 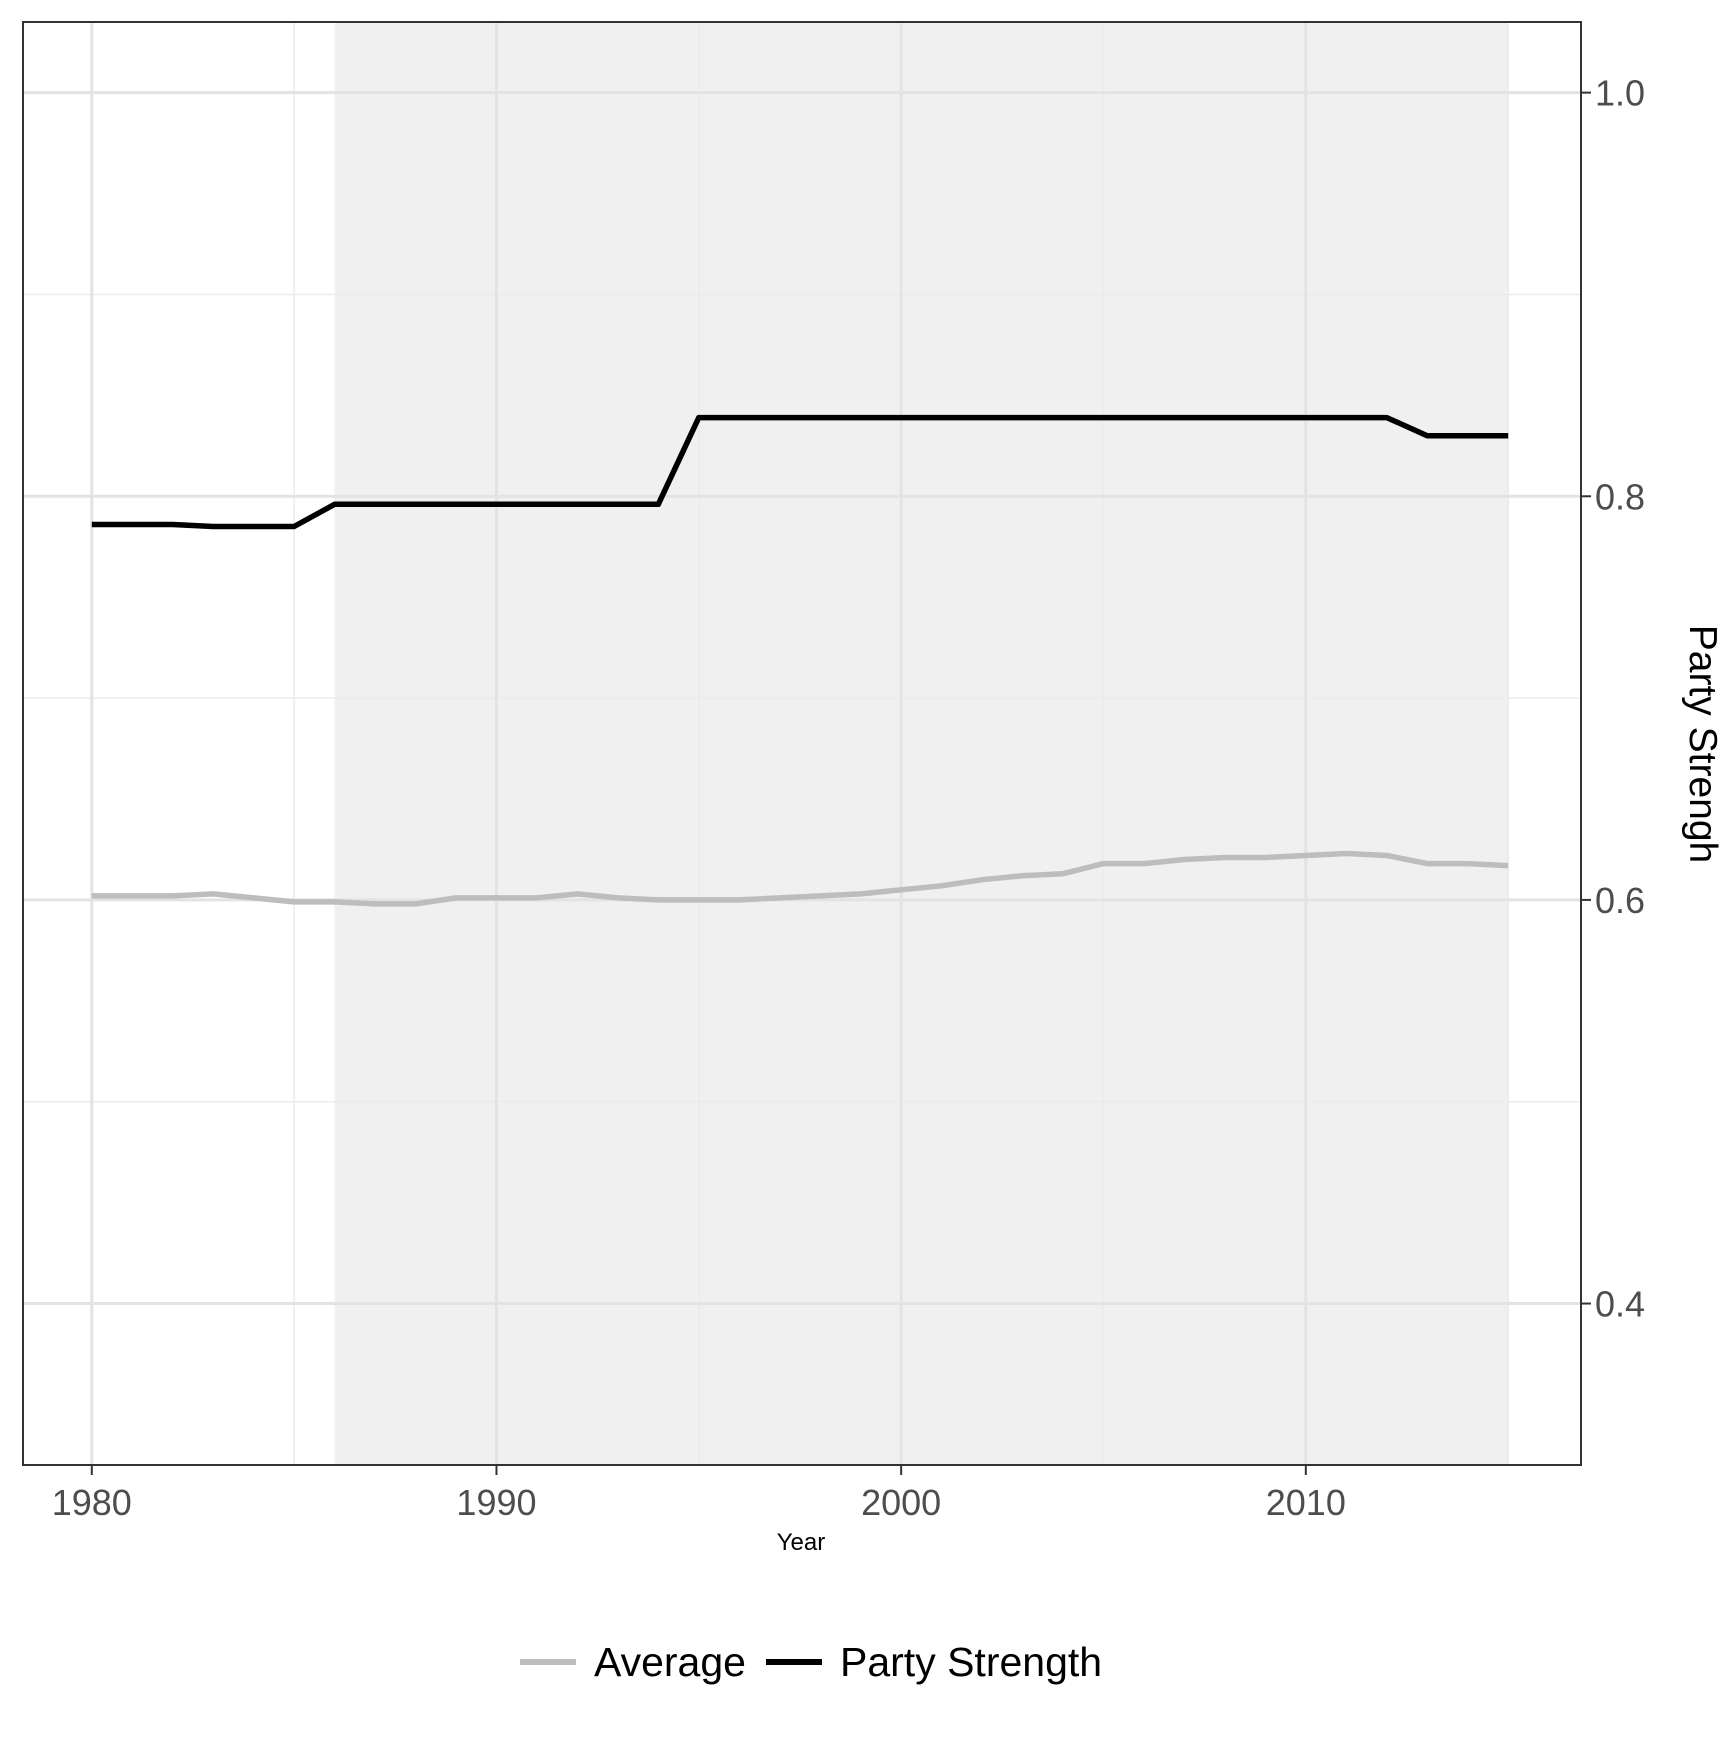 What do you see at coordinates (1620, 496) in the screenshot?
I see `y-tick-label: 0.8` at bounding box center [1620, 496].